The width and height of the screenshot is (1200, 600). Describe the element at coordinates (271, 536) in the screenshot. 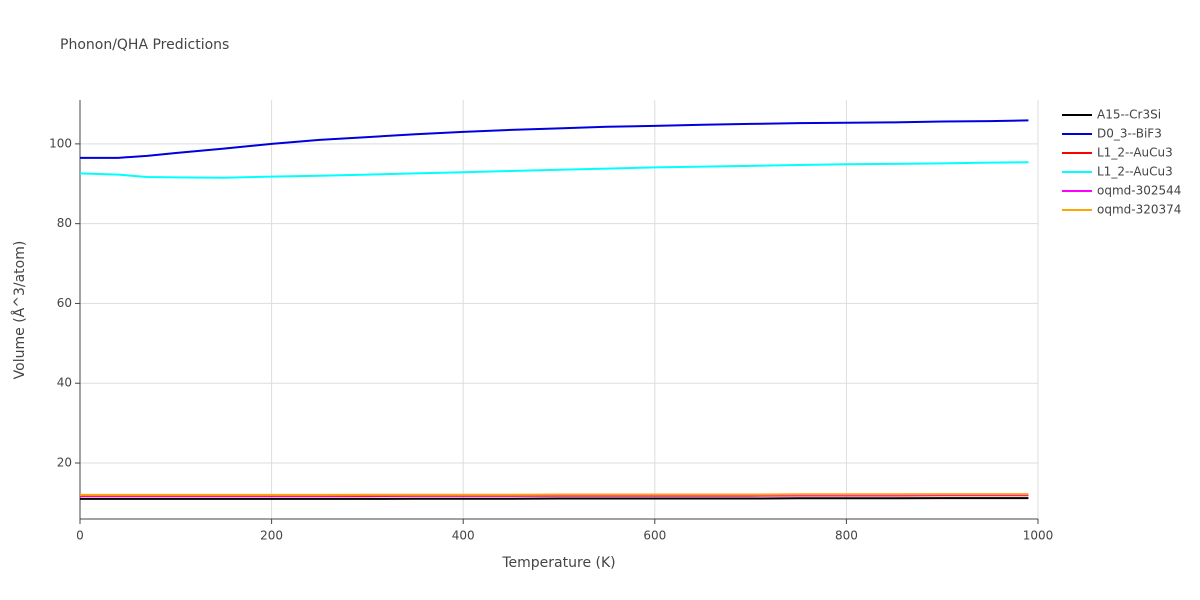

I see `x-tick-label: 200` at that location.